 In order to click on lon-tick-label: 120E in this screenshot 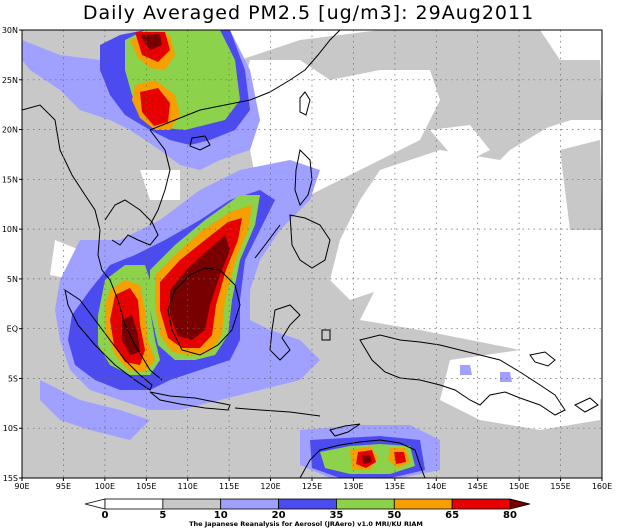, I will do `click(270, 486)`.